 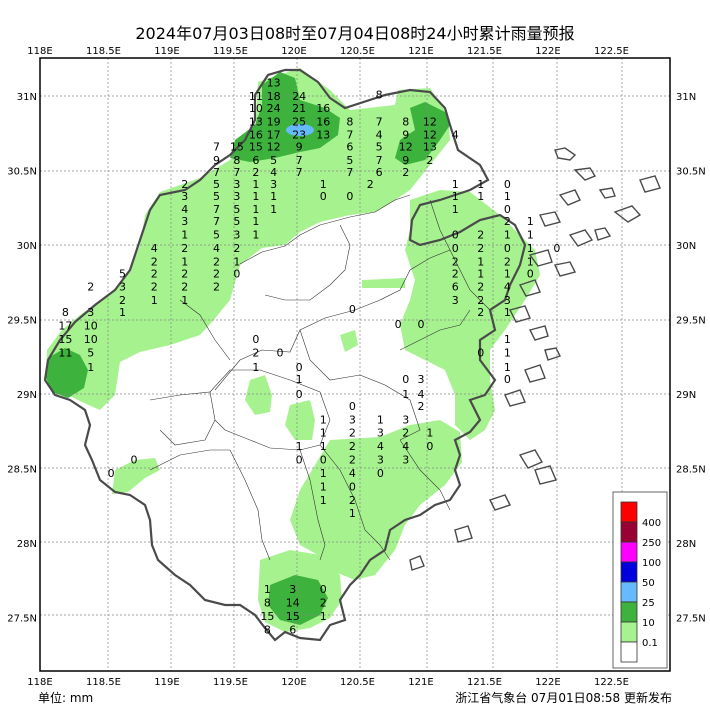 What do you see at coordinates (299, 121) in the screenshot?
I see `rainfall-value: 25` at bounding box center [299, 121].